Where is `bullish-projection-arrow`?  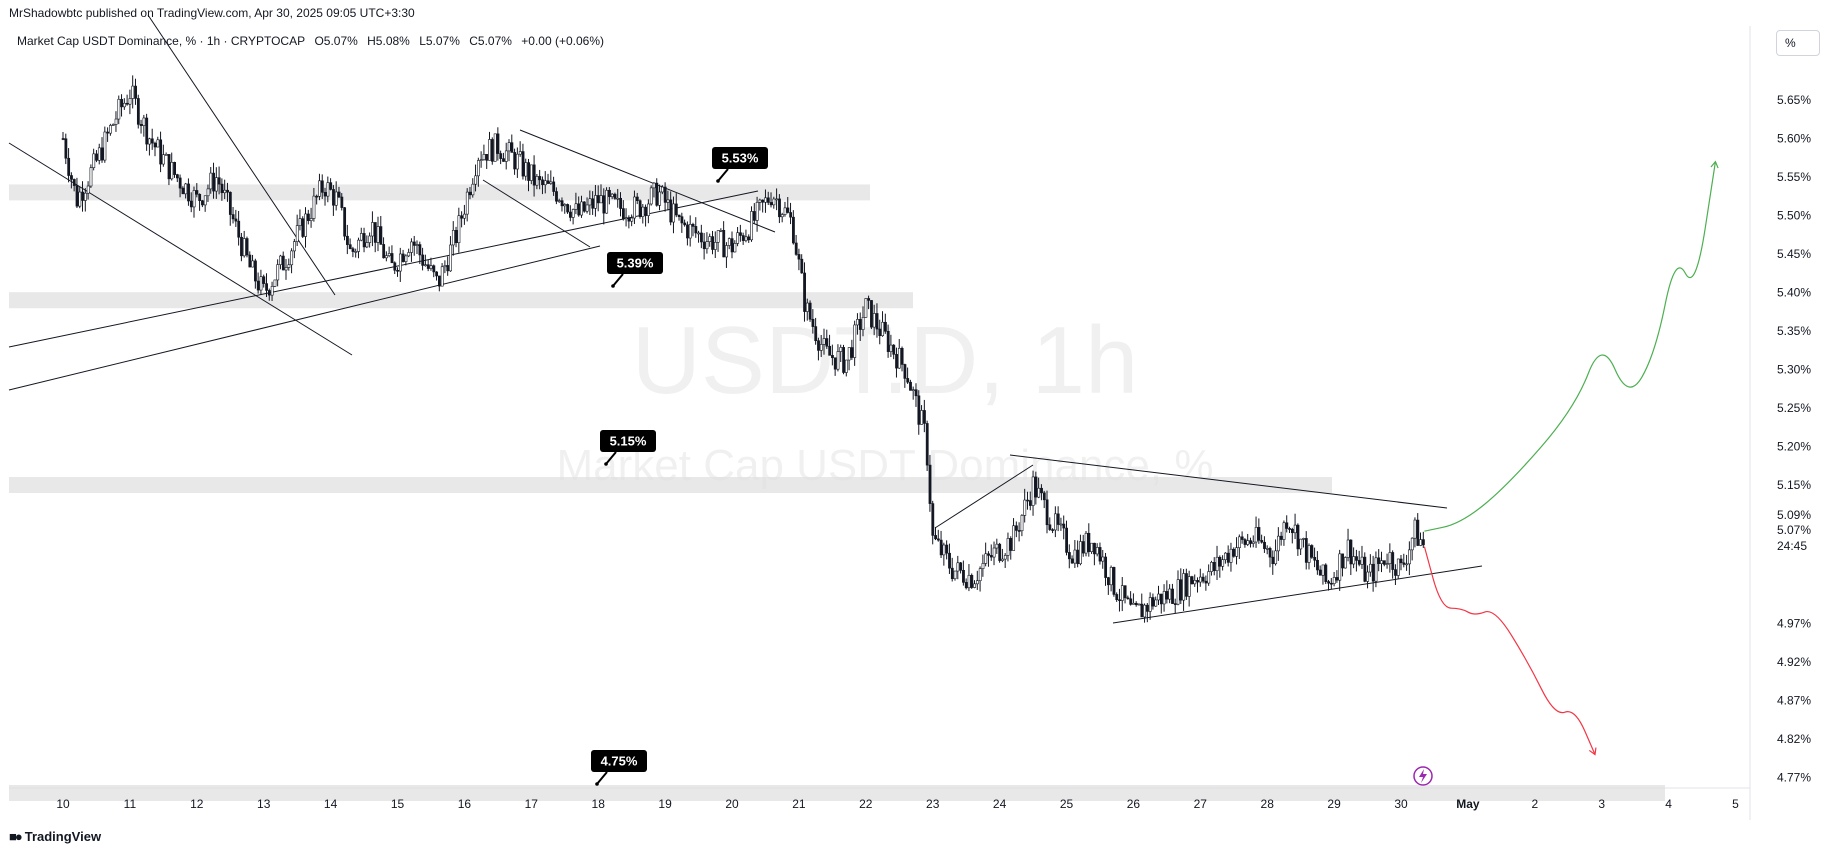
bullish-projection-arrow is located at coordinates (1714, 164).